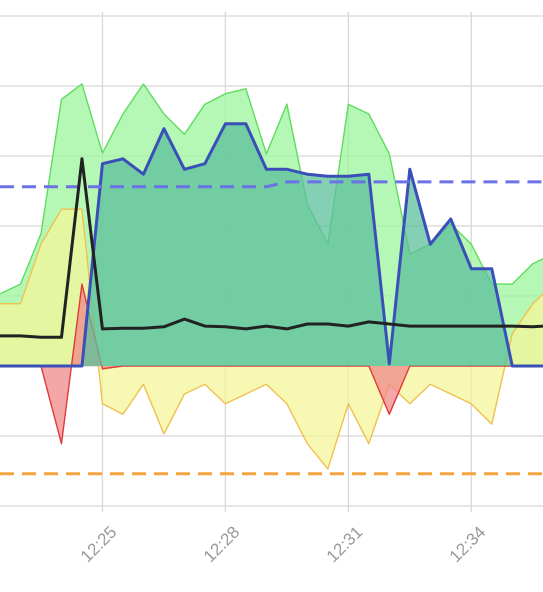 This screenshot has width=543, height=592. I want to click on x-tick-label: 12:34, so click(468, 545).